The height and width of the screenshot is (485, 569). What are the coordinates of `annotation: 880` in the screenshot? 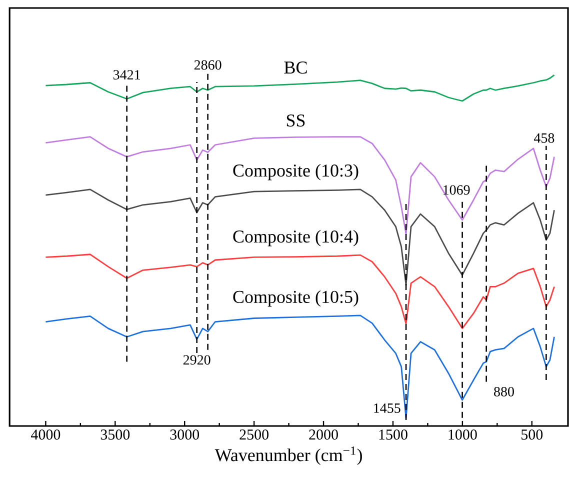 It's located at (504, 391).